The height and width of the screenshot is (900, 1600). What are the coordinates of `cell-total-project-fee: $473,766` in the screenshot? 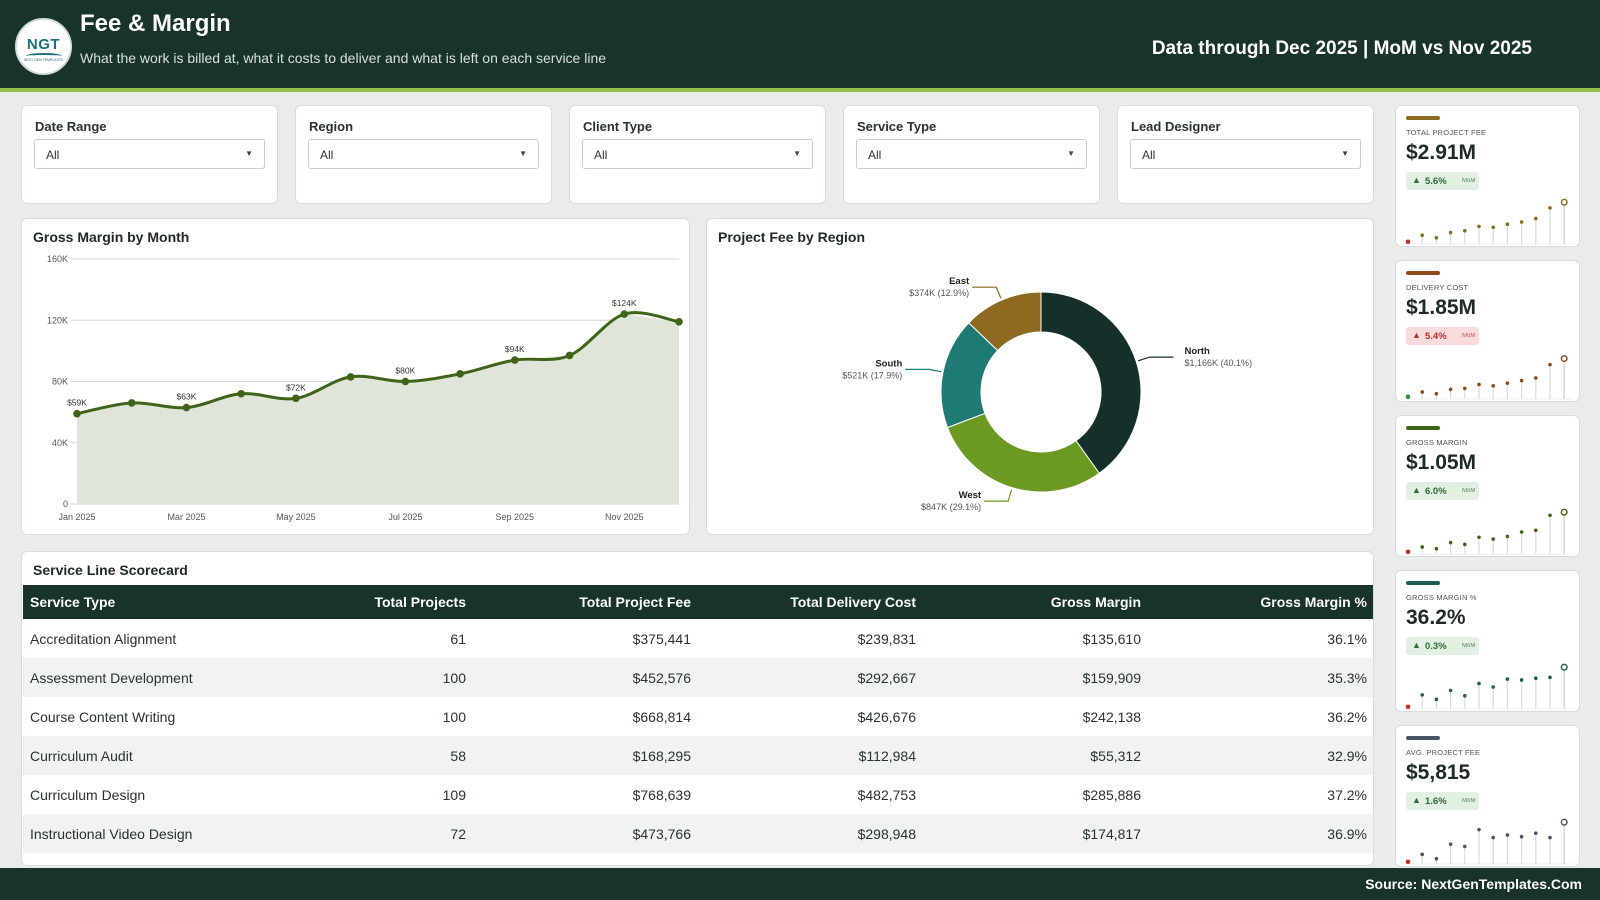 It's located at (585, 833).